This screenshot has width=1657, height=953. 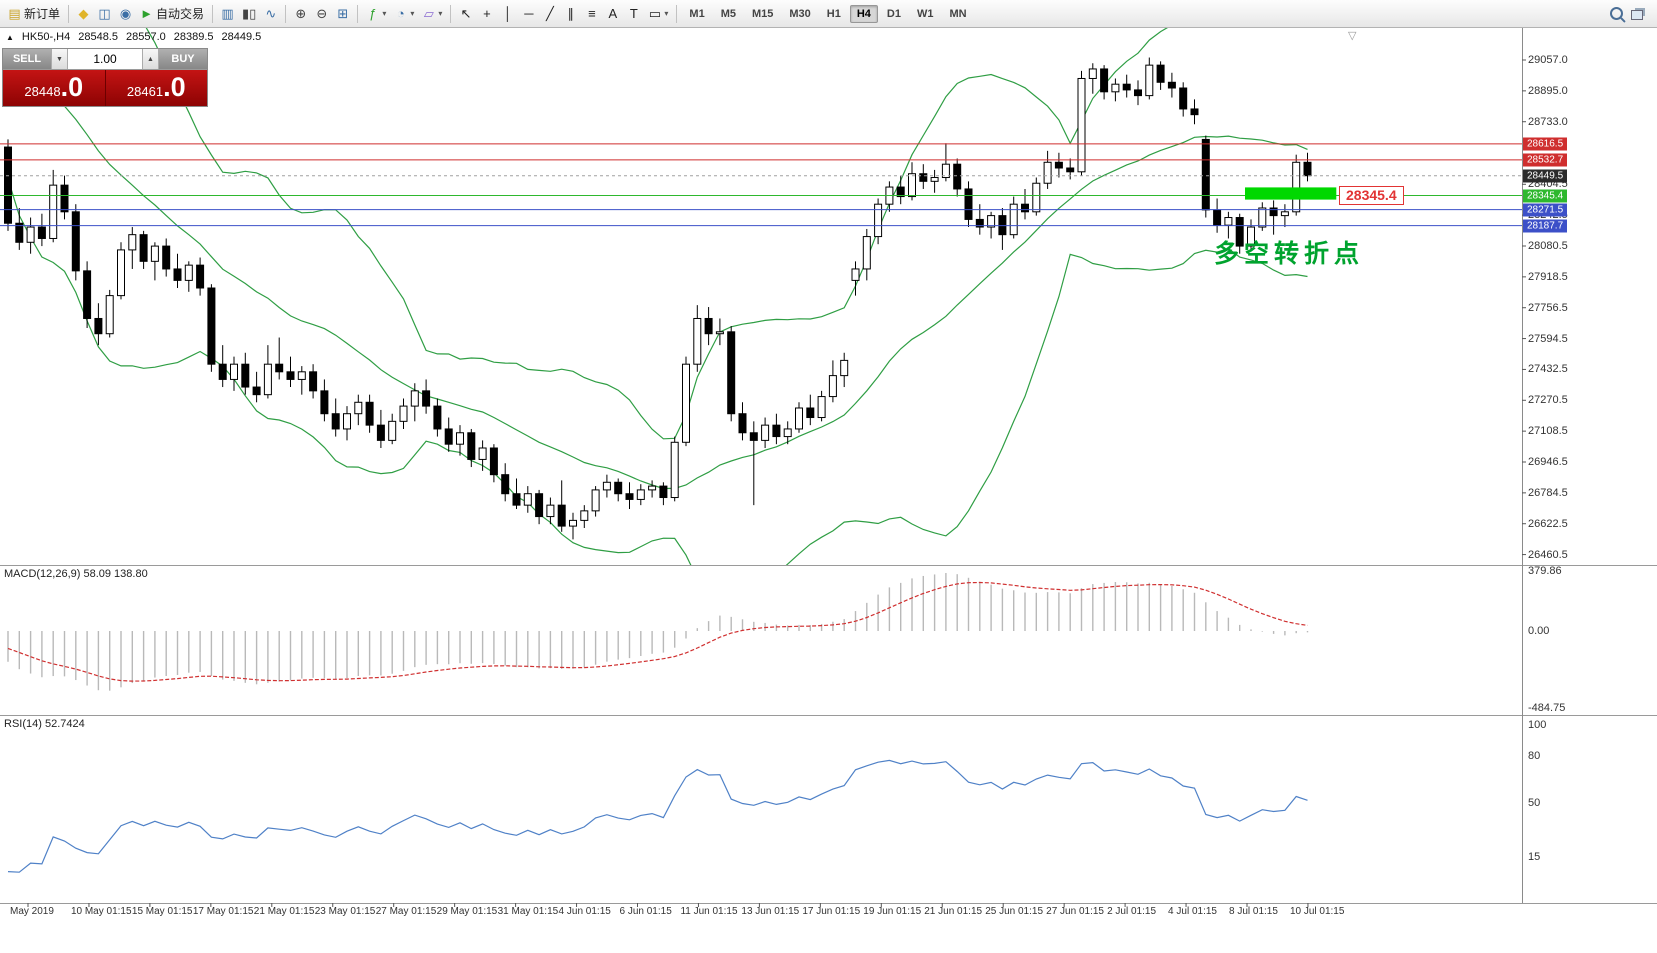 What do you see at coordinates (892, 911) in the screenshot?
I see `date-axis-label: 19 Jun 01:15` at bounding box center [892, 911].